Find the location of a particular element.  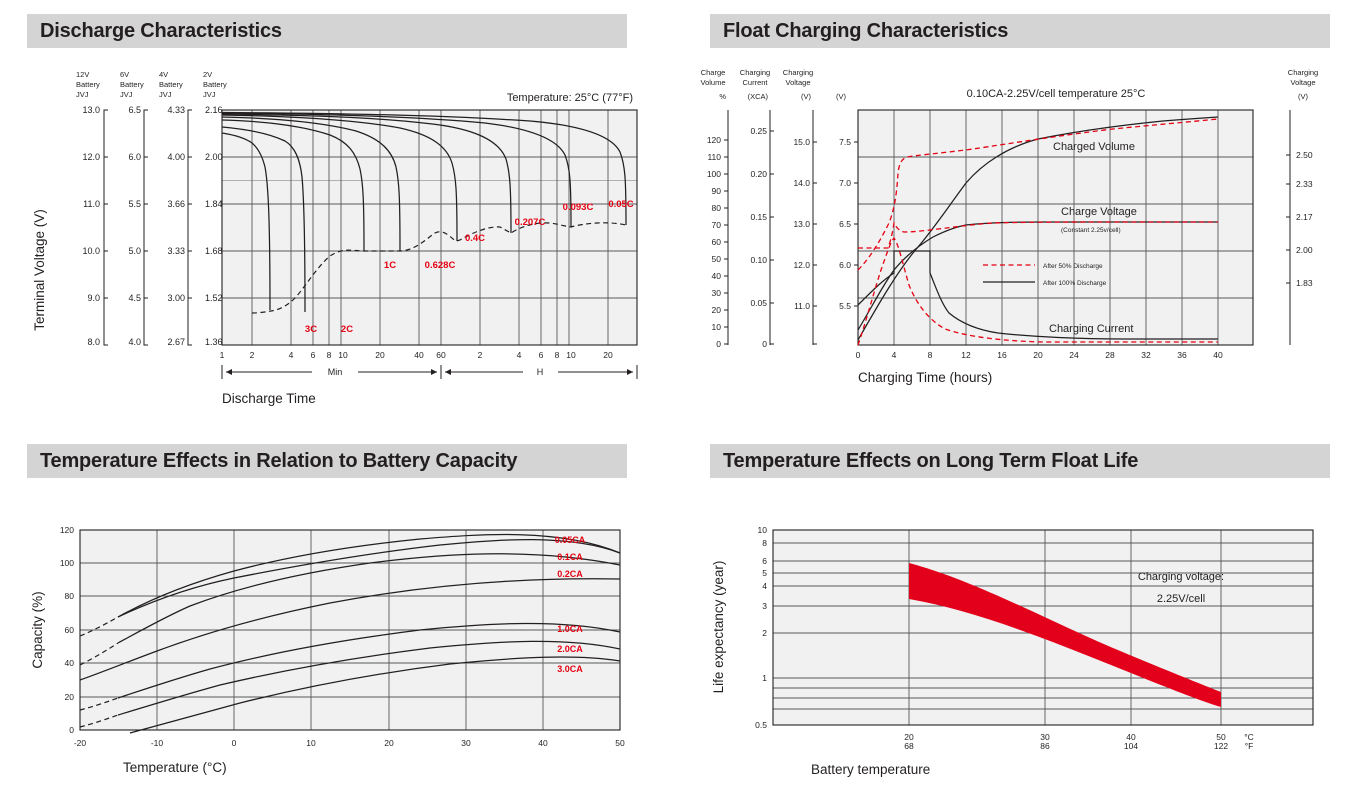

x-axis-ticks: -20 -10 0 10 20 30 40 50 is located at coordinates (349, 743).